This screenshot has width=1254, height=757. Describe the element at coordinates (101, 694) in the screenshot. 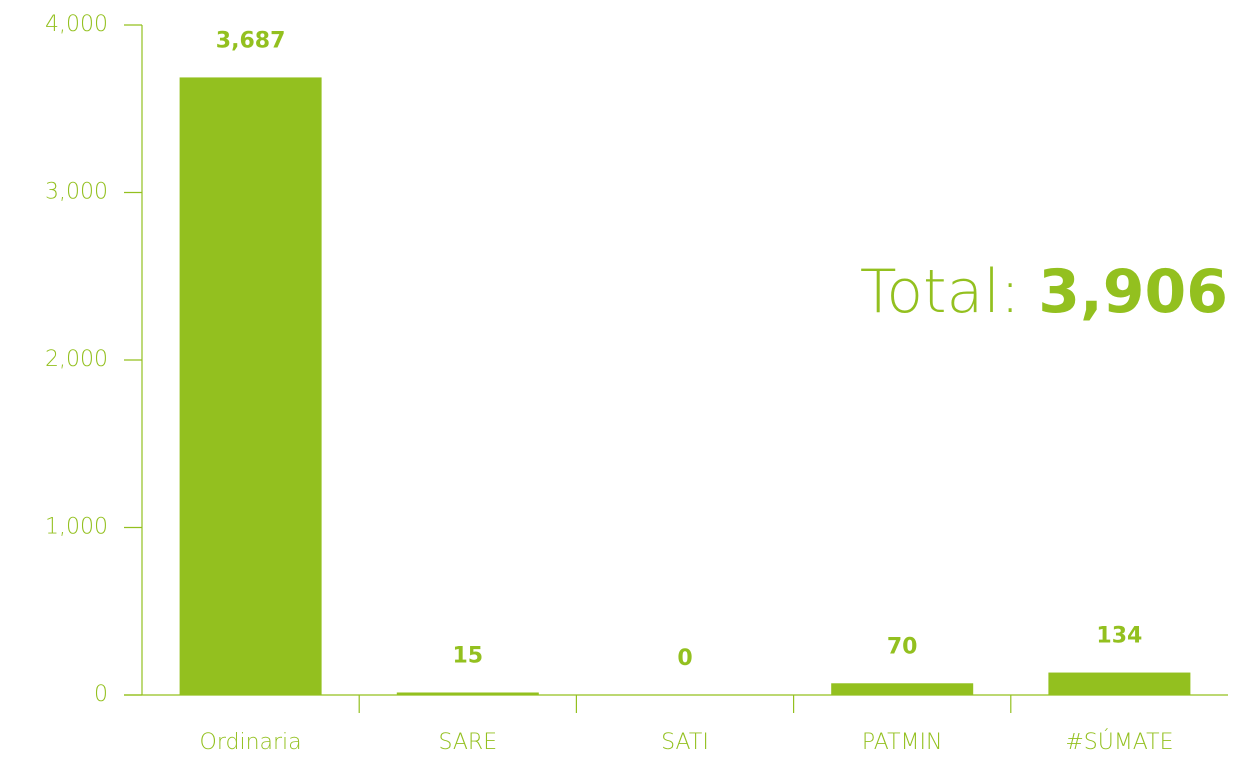

I see `y-tick-label: 0` at that location.